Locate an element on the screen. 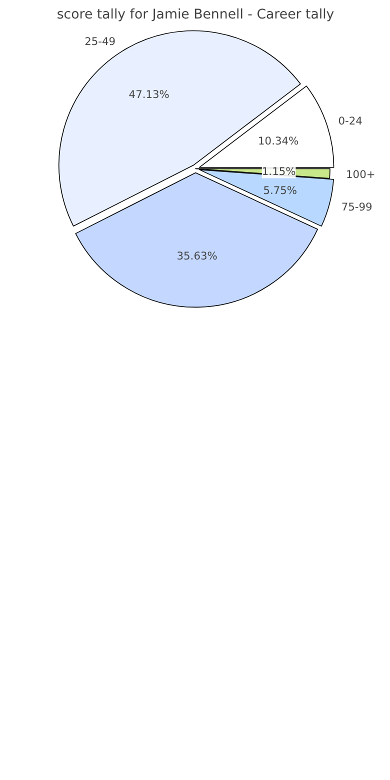 The height and width of the screenshot is (780, 390). data-label: 35.63% is located at coordinates (197, 256).